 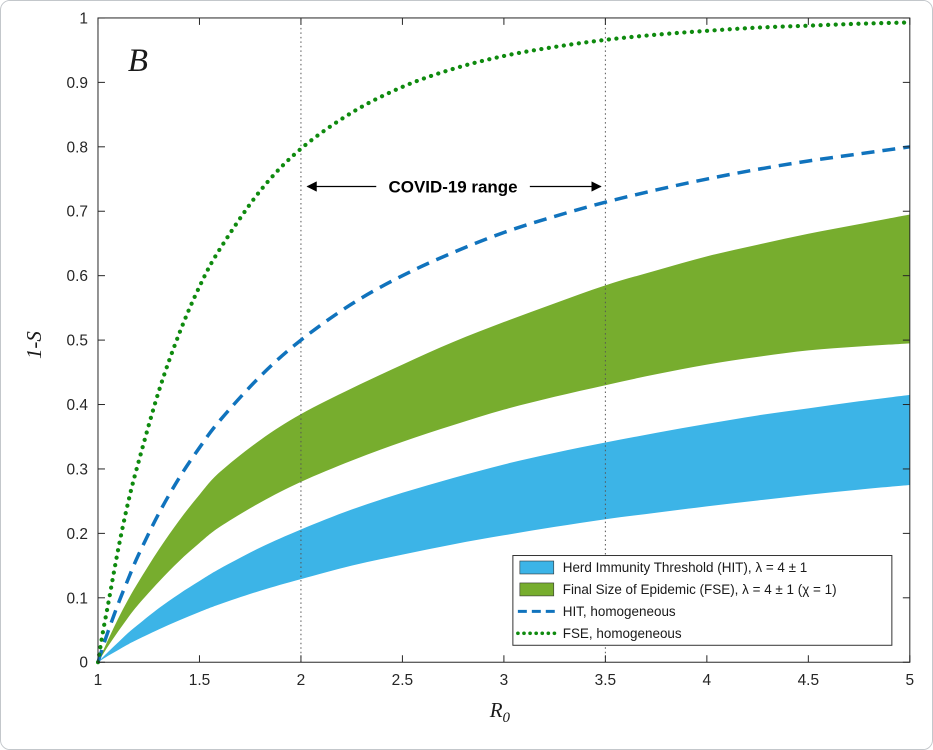 I want to click on legend-box, so click(x=702, y=600).